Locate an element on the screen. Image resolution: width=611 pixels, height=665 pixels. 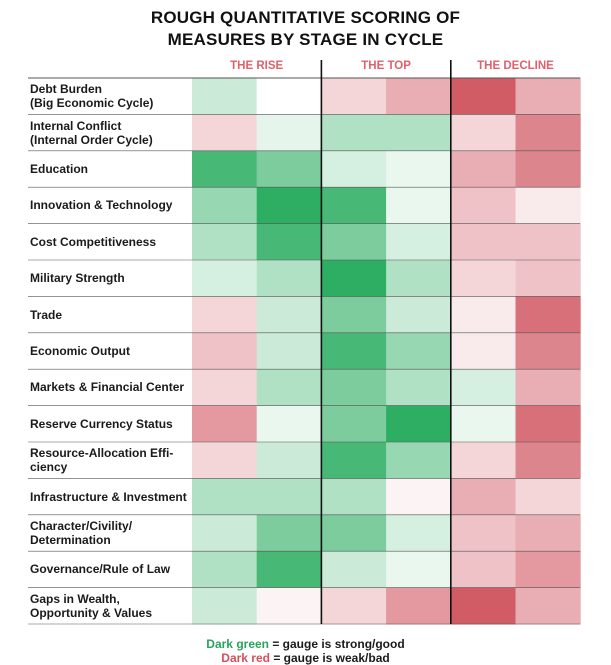
row-label: Infrastructure & Investment is located at coordinates (108, 496).